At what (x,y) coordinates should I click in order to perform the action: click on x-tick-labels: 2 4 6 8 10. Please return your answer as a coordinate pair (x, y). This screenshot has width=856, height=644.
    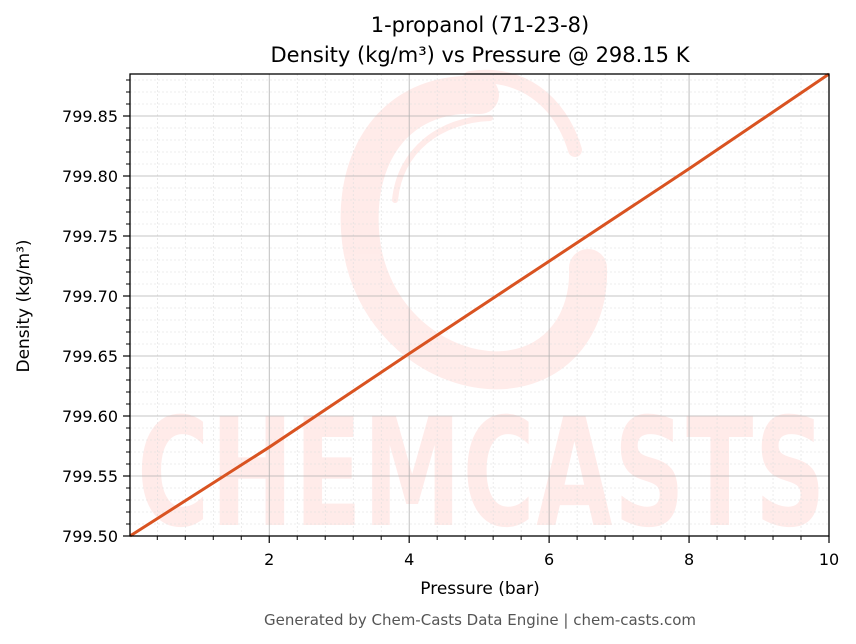
    Looking at the image, I should click on (551, 559).